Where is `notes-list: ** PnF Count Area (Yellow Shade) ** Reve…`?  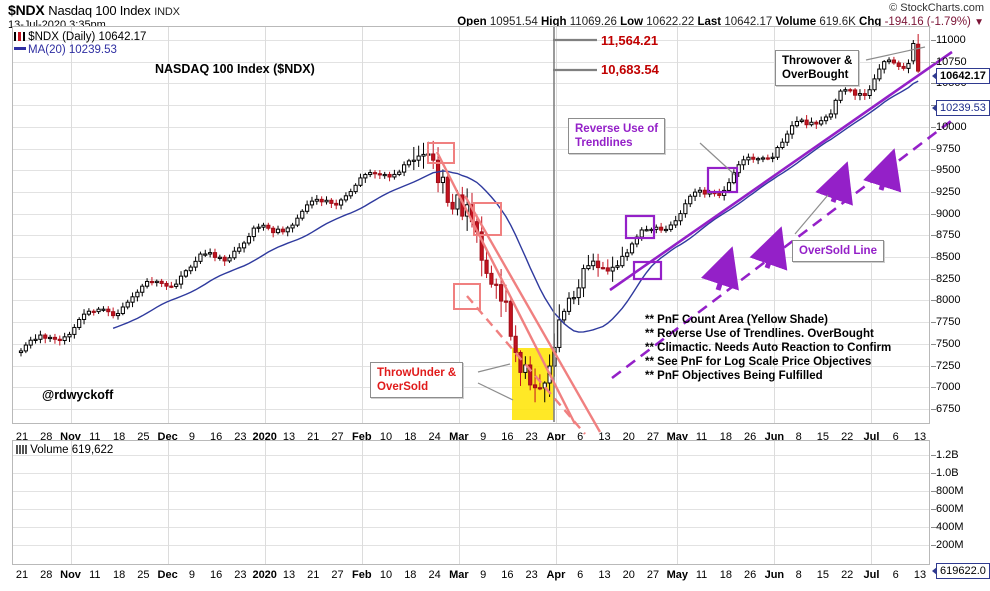 notes-list: ** PnF Count Area (Yellow Shade) ** Reve… is located at coordinates (768, 349).